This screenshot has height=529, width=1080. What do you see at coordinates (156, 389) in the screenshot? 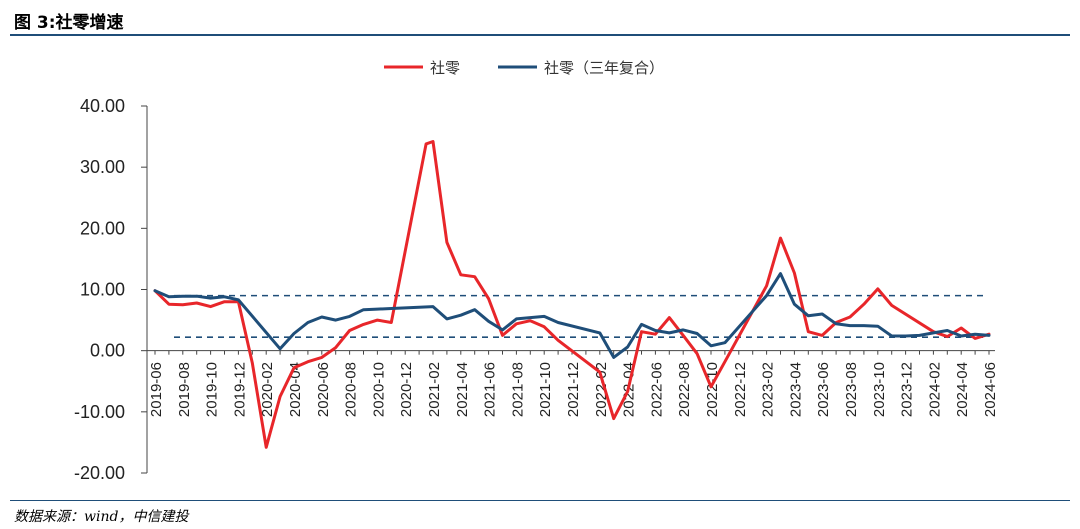
I see `x-tick-label: 2019-06` at bounding box center [156, 389].